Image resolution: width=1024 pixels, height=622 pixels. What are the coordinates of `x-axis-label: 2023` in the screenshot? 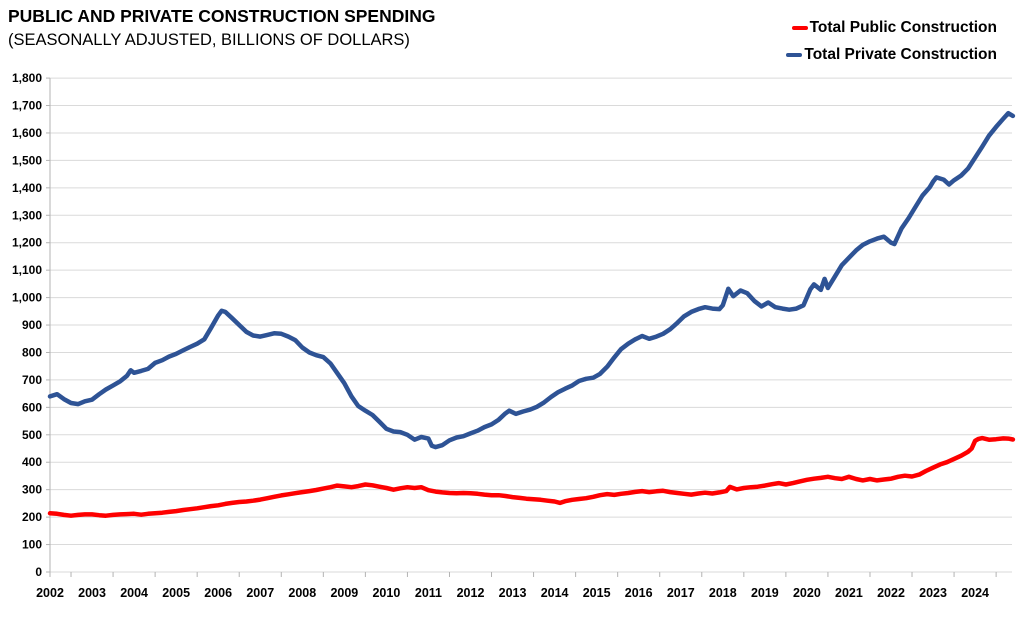 It's located at (933, 593).